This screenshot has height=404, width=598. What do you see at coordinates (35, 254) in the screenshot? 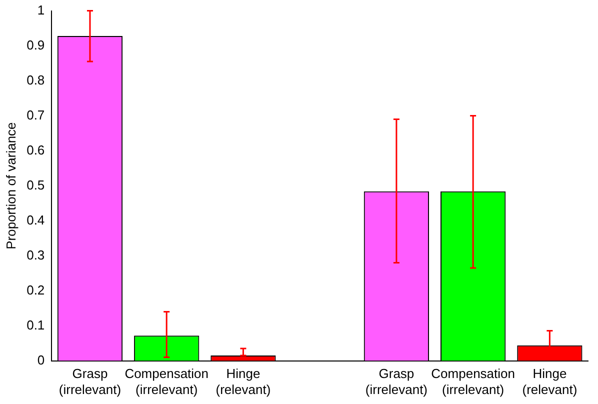
I see `y-tick-label: 0.3` at bounding box center [35, 254].